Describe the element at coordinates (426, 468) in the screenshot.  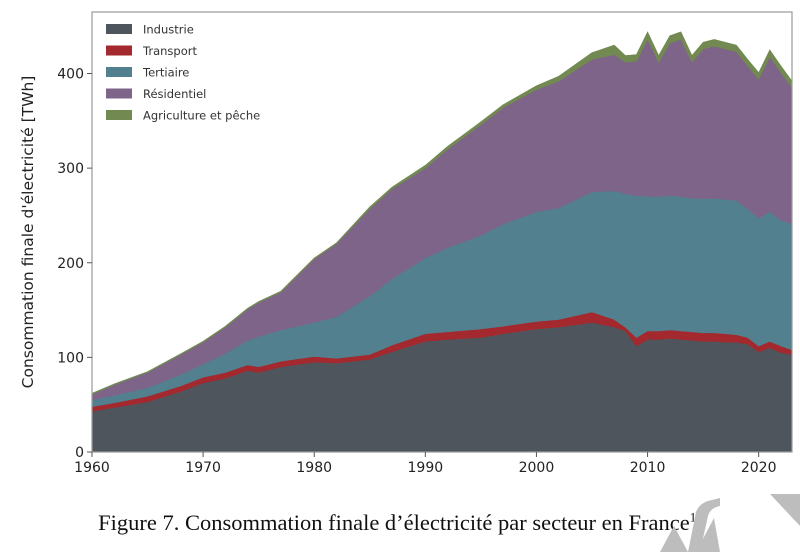
I see `x-tick-label: 1990` at that location.